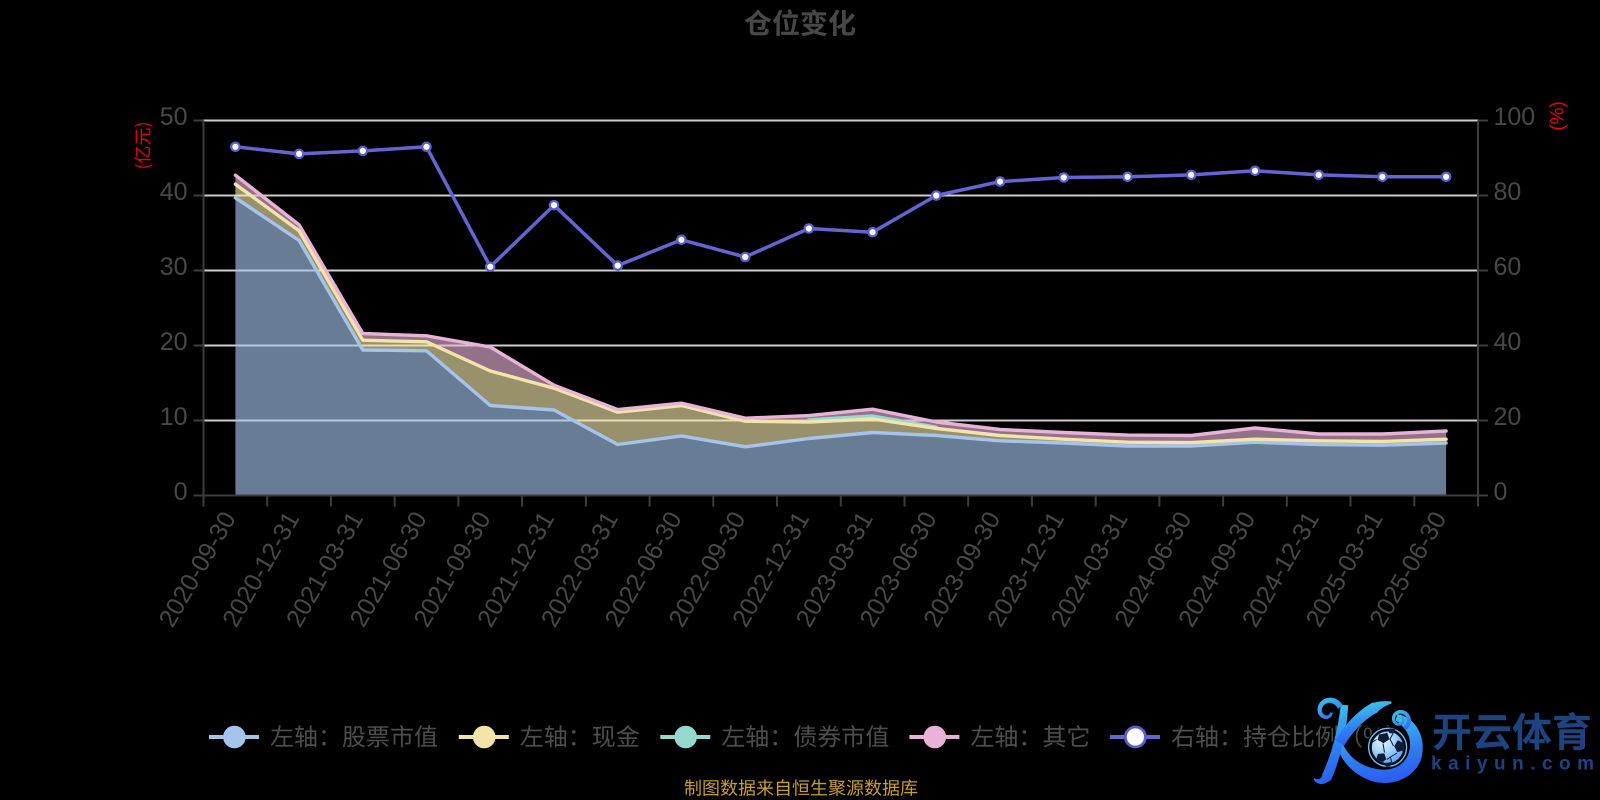  I want to click on svg-text: 10, so click(174, 417).